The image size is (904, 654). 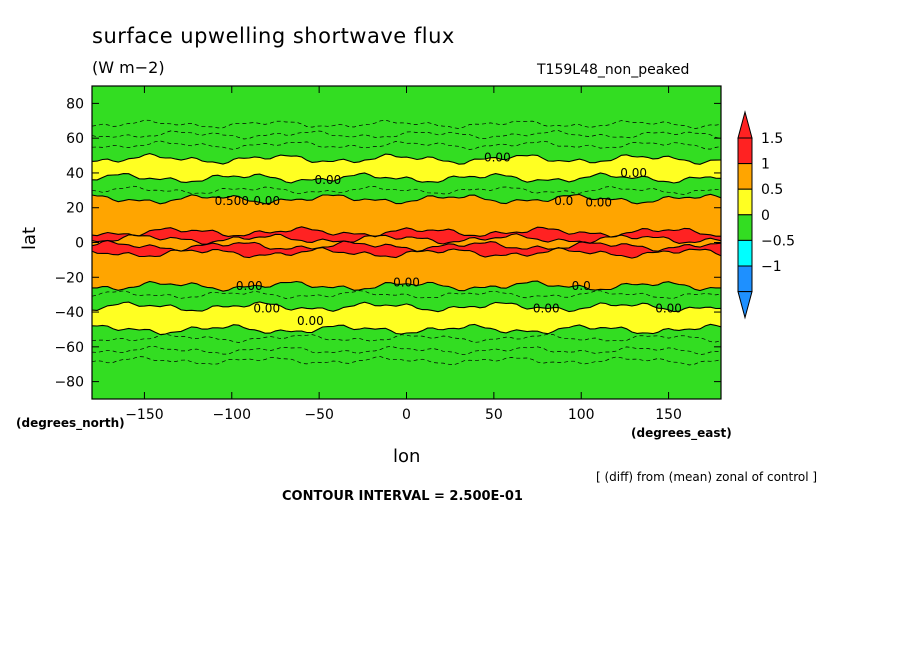 I want to click on x-tick-label: 0, so click(x=406, y=415).